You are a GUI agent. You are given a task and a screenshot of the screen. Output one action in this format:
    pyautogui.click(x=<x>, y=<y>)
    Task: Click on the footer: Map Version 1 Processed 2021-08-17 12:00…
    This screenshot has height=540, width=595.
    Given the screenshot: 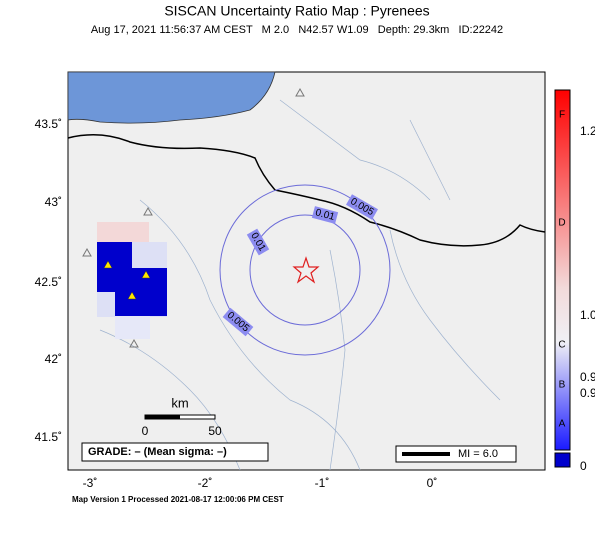 What is the action you would take?
    pyautogui.click(x=178, y=499)
    